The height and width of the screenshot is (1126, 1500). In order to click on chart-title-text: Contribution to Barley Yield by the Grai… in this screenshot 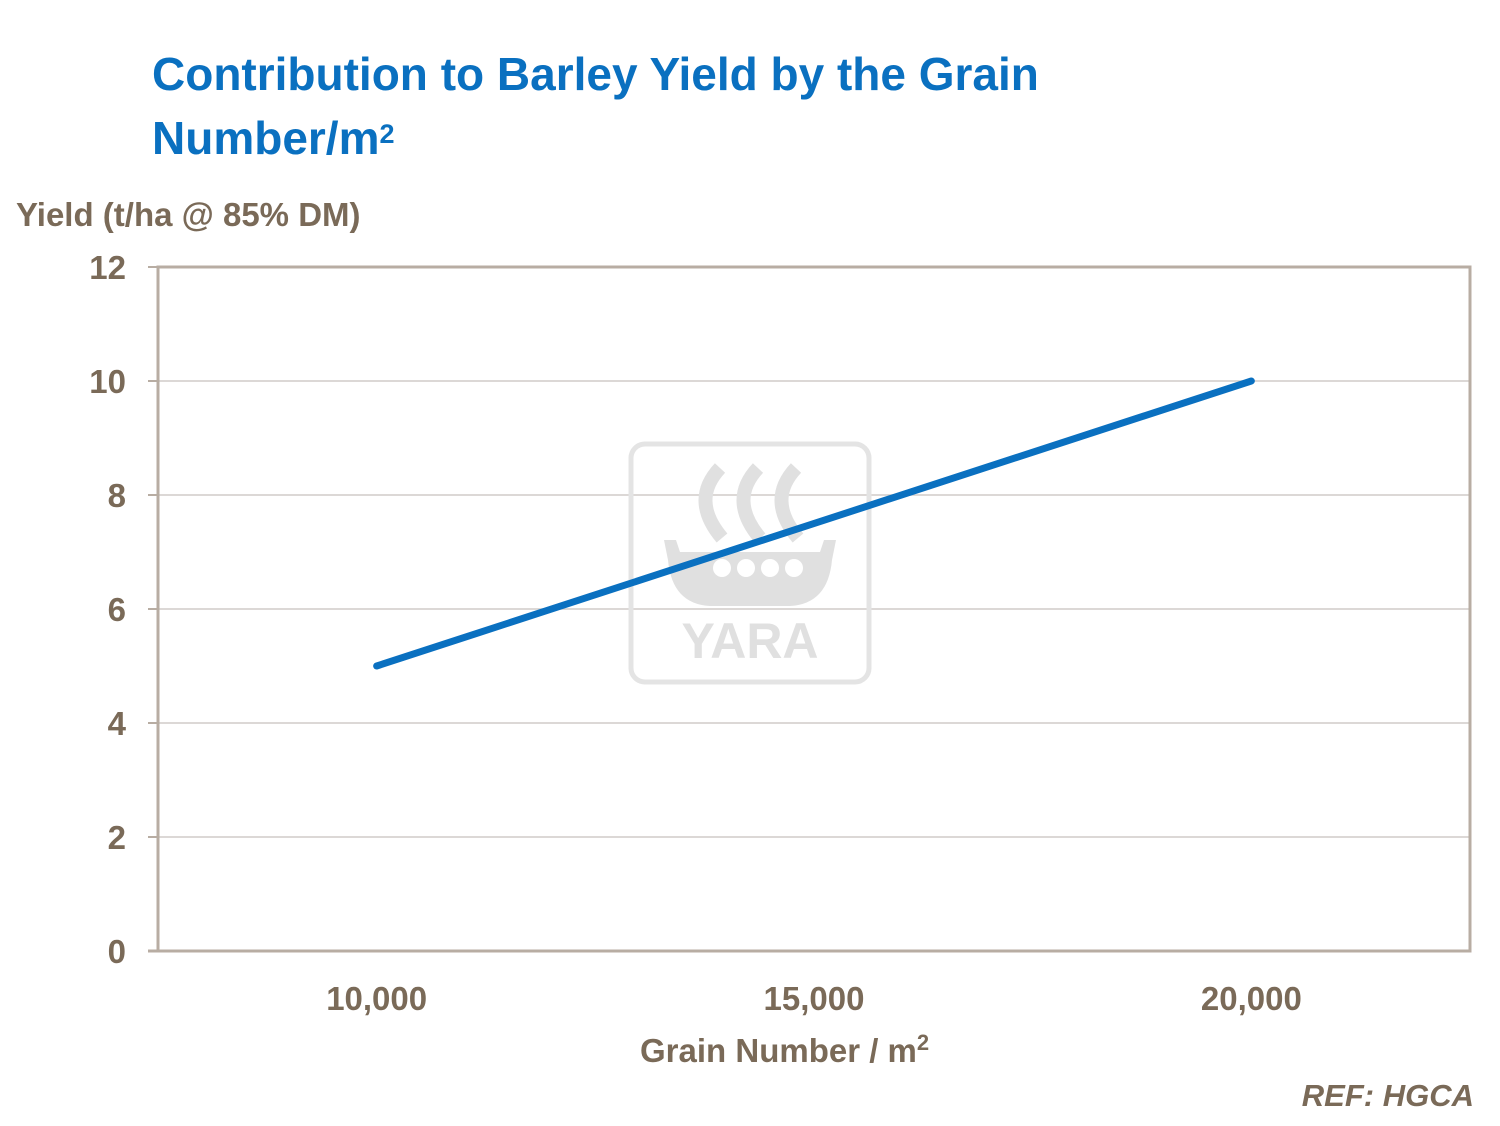, I will do `click(595, 106)`.